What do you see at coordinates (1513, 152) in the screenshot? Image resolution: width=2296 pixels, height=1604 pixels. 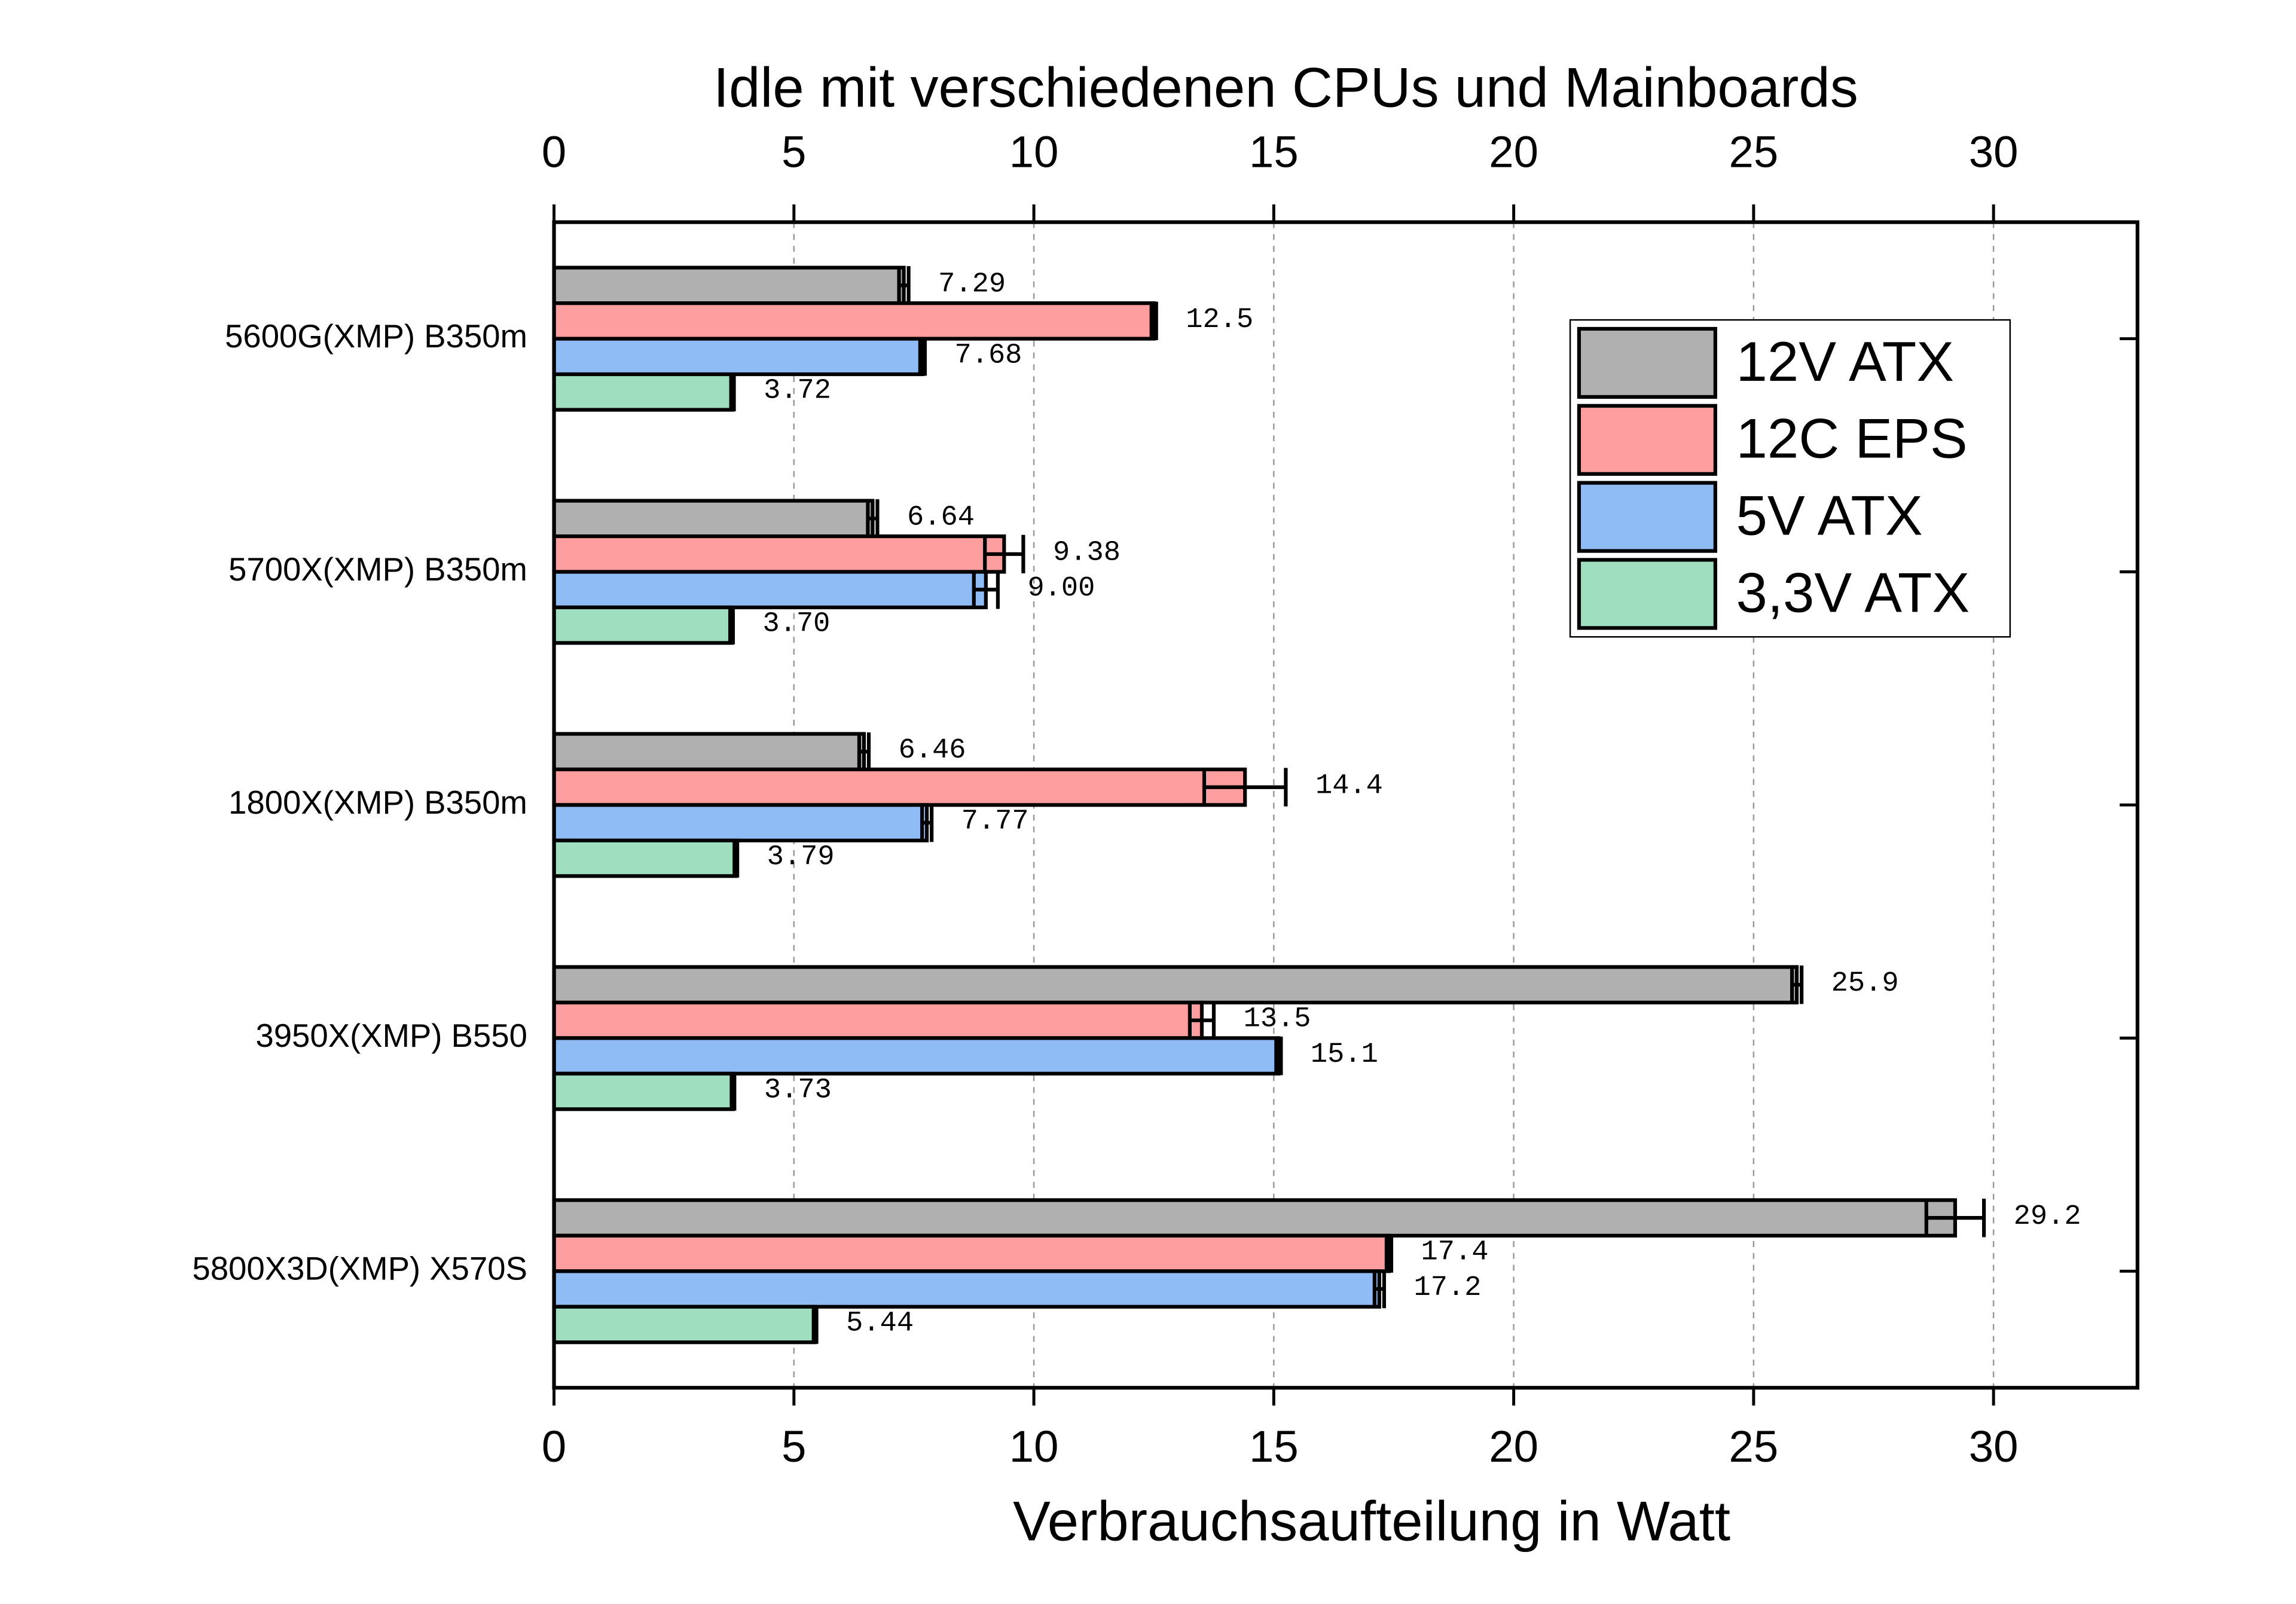 I see `x-tick-label-top: 20` at bounding box center [1513, 152].